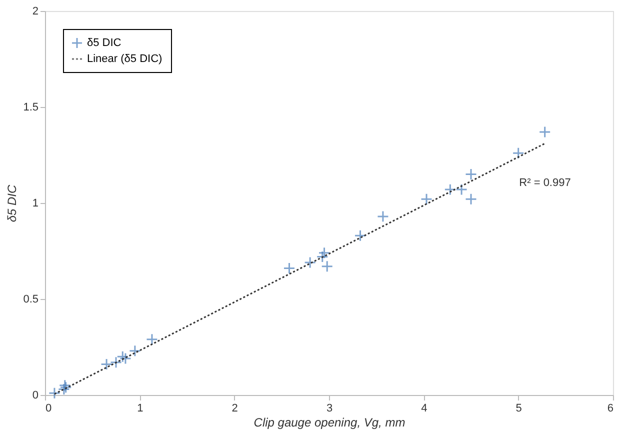  Describe the element at coordinates (35, 396) in the screenshot. I see `y-tick-label: 0` at that location.